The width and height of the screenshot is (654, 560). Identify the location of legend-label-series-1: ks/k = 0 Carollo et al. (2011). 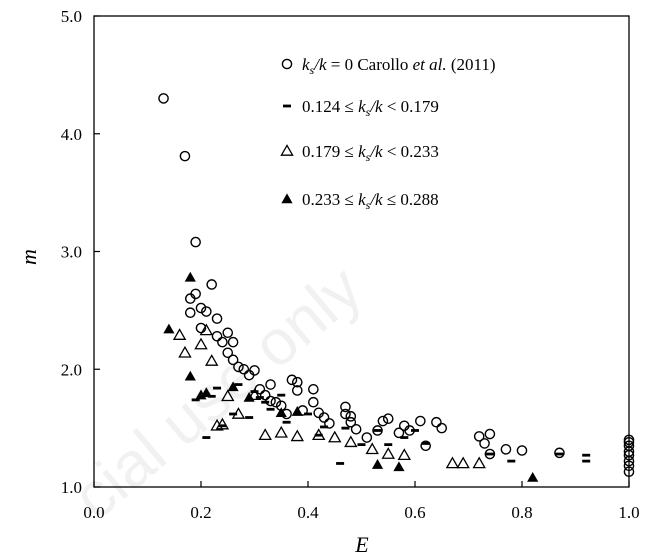
(399, 66).